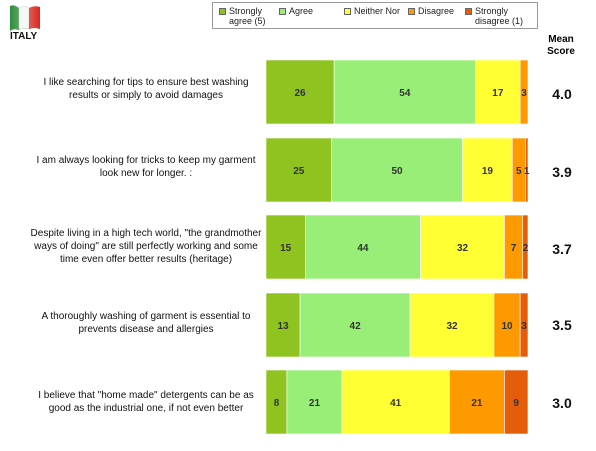 Image resolution: width=596 pixels, height=451 pixels. I want to click on bar-data-label: 1, so click(527, 171).